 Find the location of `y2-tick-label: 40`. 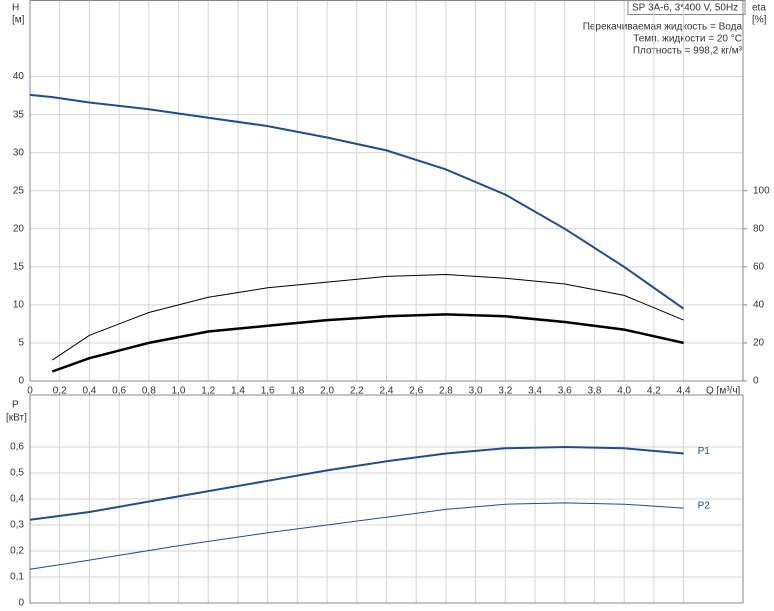

y2-tick-label: 40 is located at coordinates (759, 305).